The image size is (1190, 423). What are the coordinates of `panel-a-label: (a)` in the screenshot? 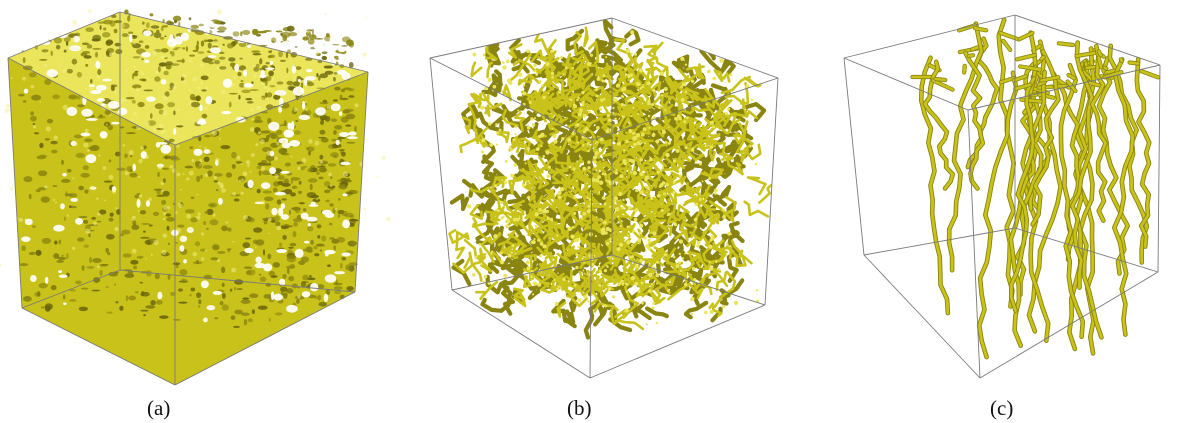 It's located at (159, 408).